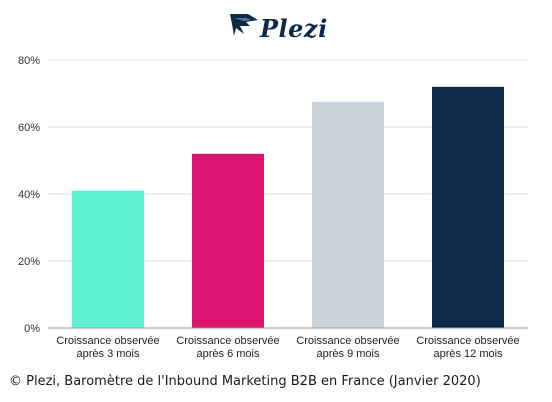 This screenshot has height=402, width=552. Describe the element at coordinates (29, 61) in the screenshot. I see `y-tick-label: 80%` at that location.